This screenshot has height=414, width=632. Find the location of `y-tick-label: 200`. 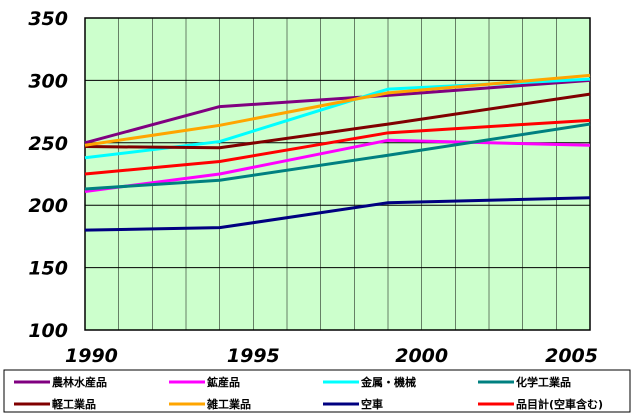

y-tick-label: 200 is located at coordinates (48, 206).